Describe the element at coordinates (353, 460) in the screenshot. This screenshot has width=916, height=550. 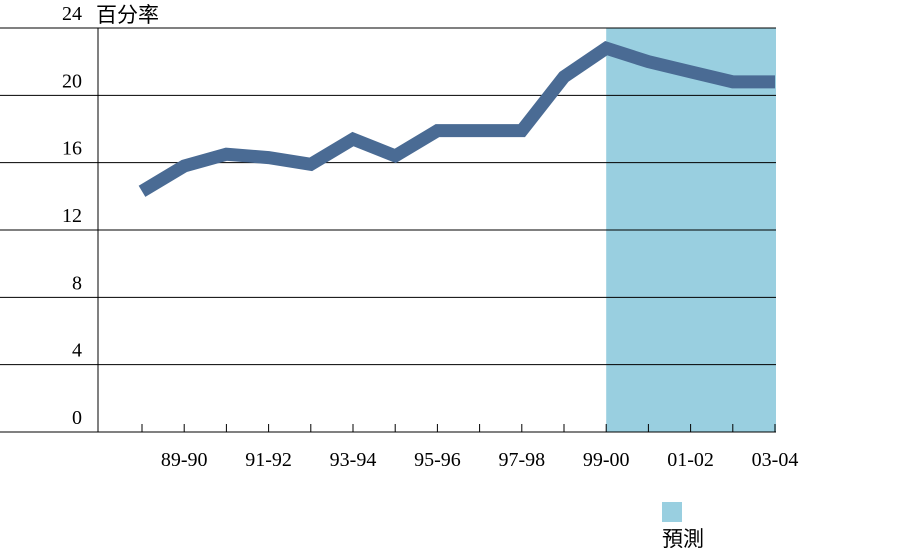
I see `x-tick-label-93-94: 93-94` at that location.